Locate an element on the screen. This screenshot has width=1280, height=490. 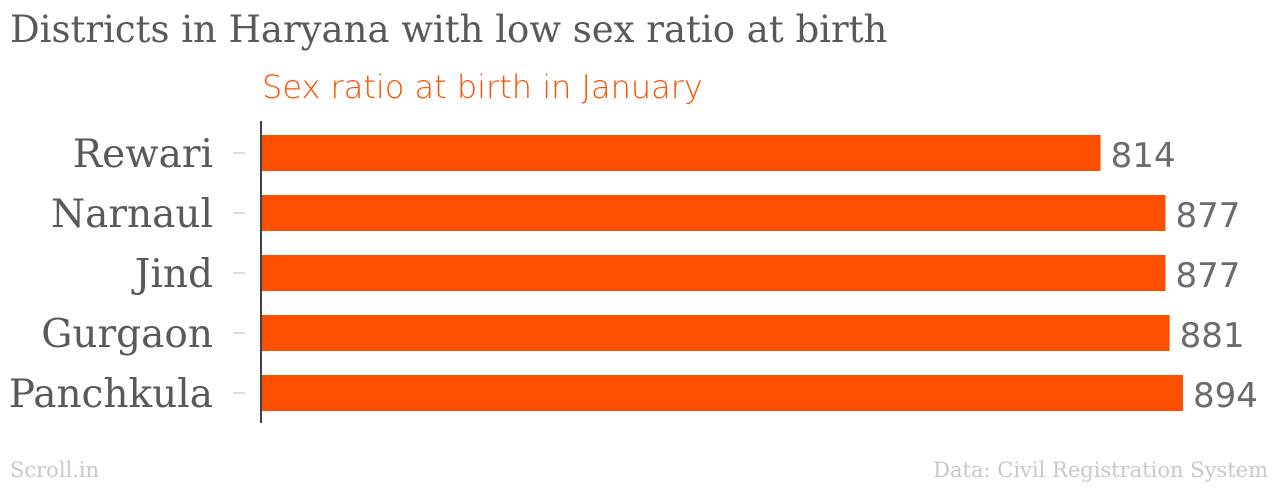
value-label-narnaul: 877 is located at coordinates (1207, 216).